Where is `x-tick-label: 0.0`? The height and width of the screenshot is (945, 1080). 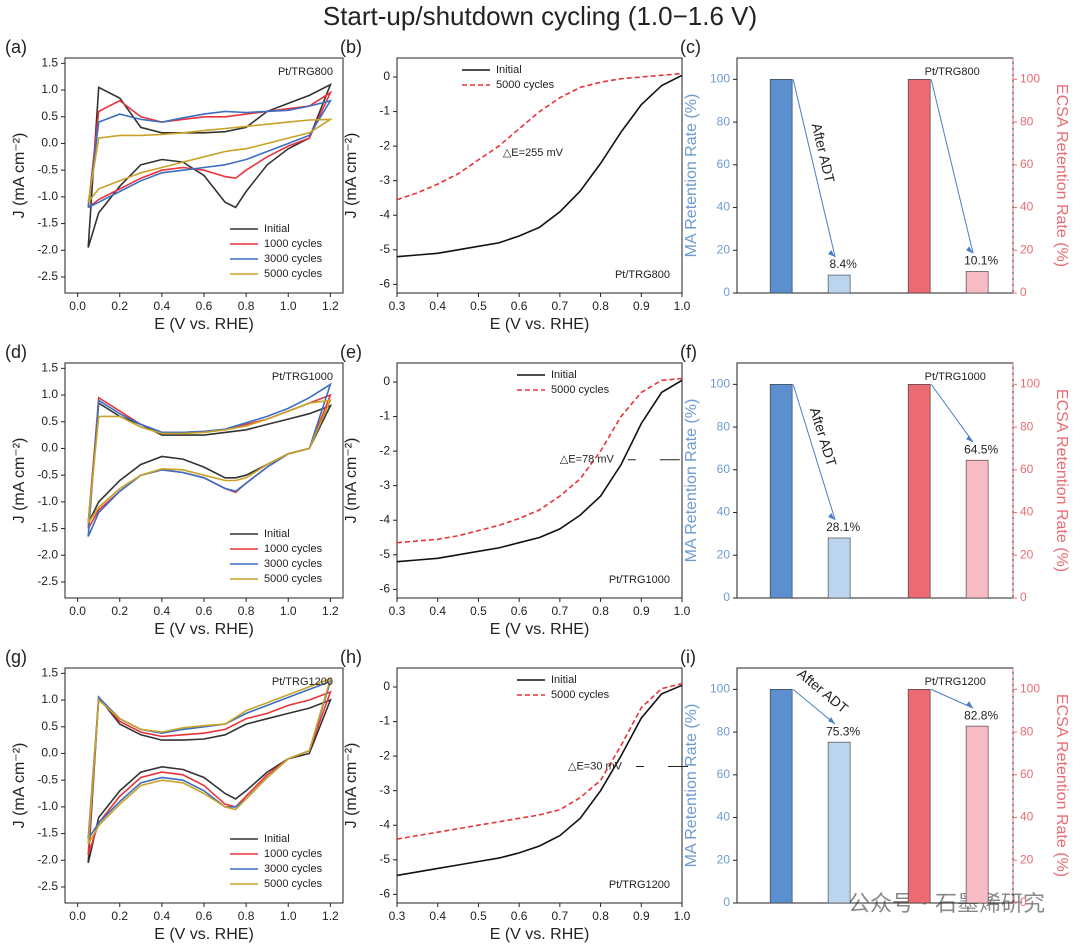 x-tick-label: 0.0 is located at coordinates (77, 306).